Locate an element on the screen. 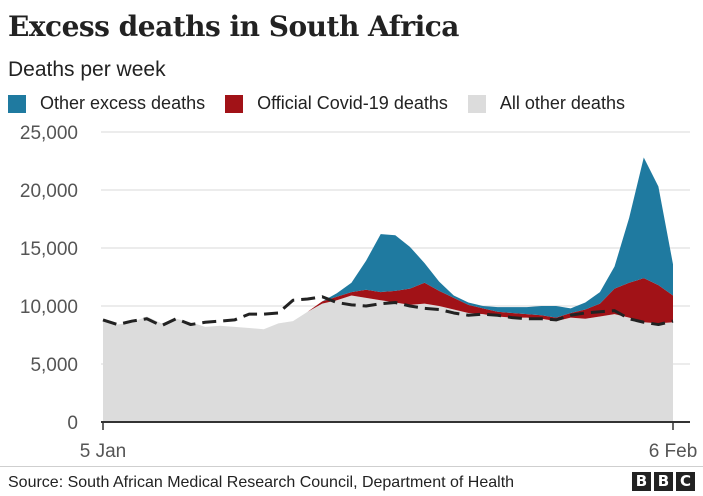 This screenshot has width=703, height=496. chart-subtitle: Deaths per week is located at coordinates (87, 69).